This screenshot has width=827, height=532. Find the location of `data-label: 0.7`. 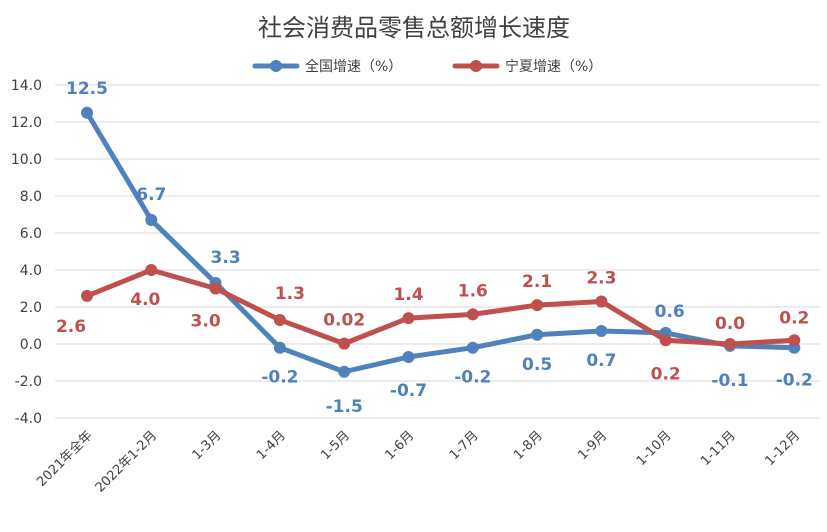

data-label: 0.7 is located at coordinates (601, 361).